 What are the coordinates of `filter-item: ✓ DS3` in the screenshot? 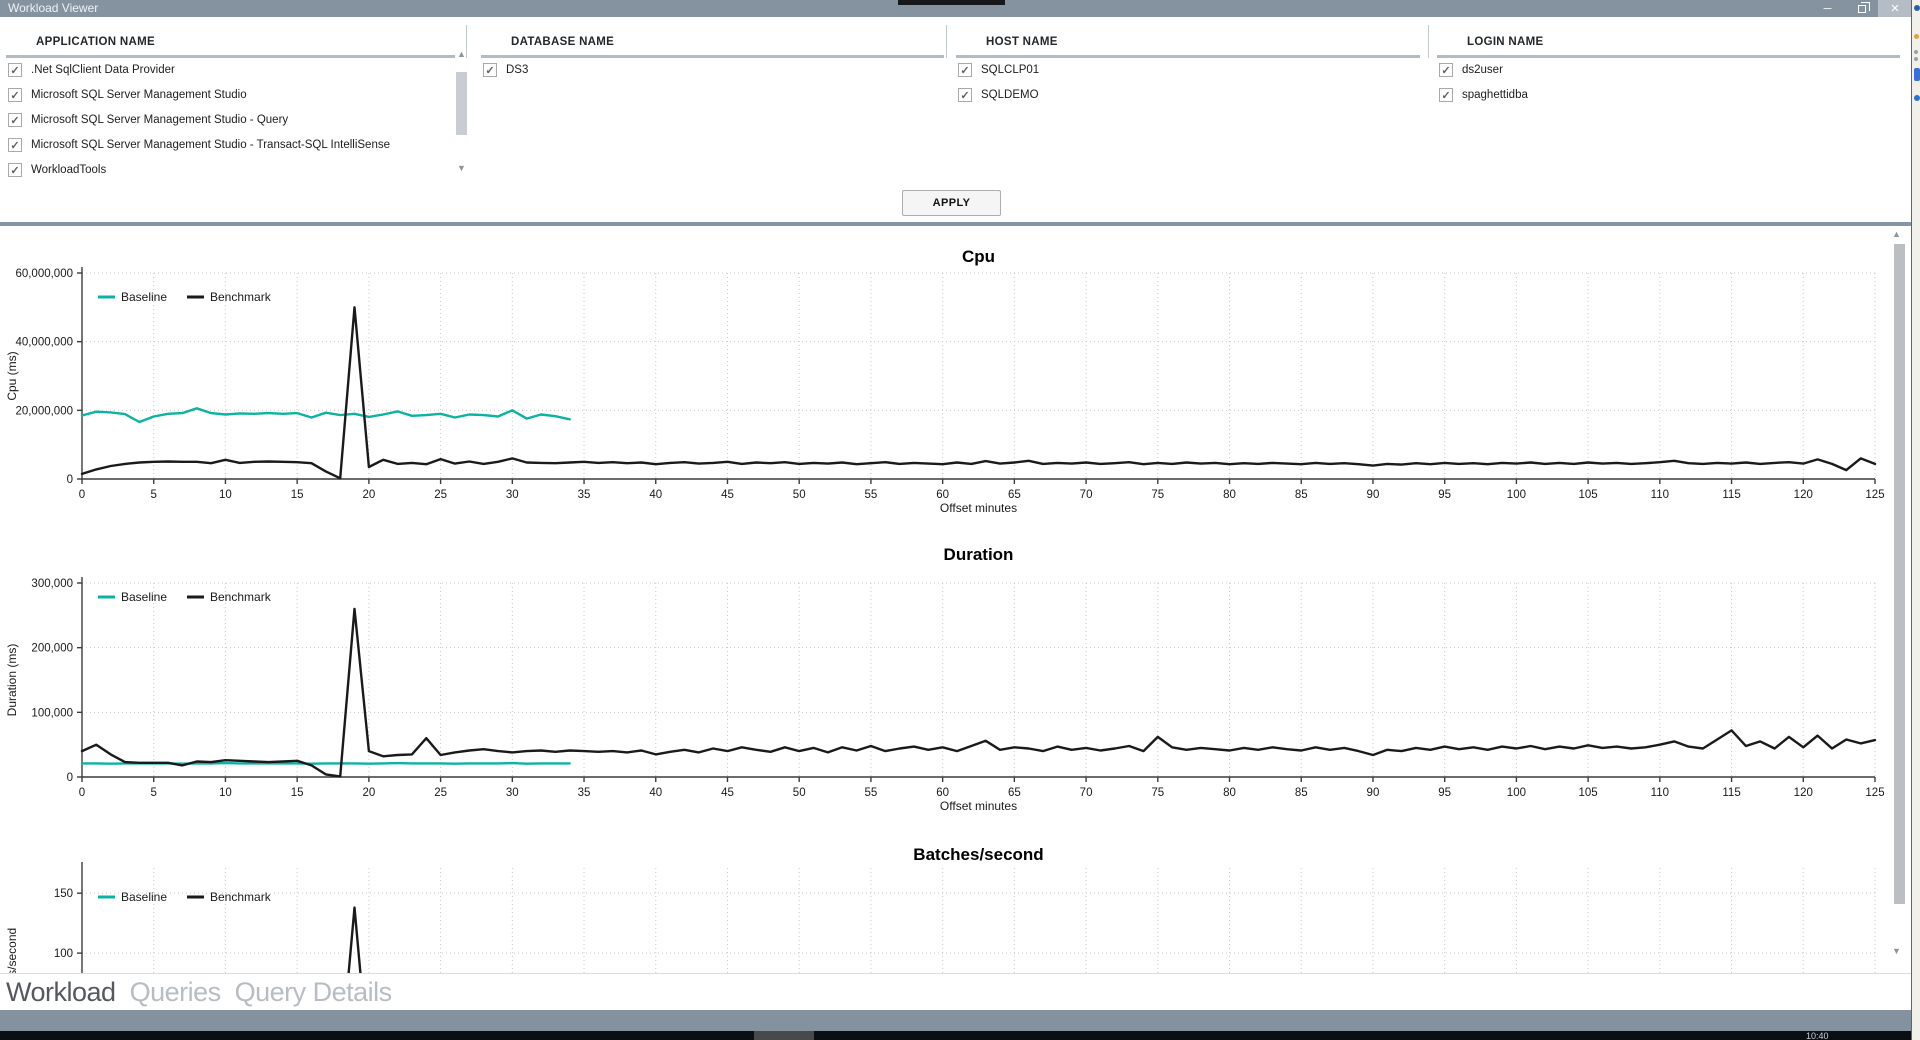 It's located at (505, 70).